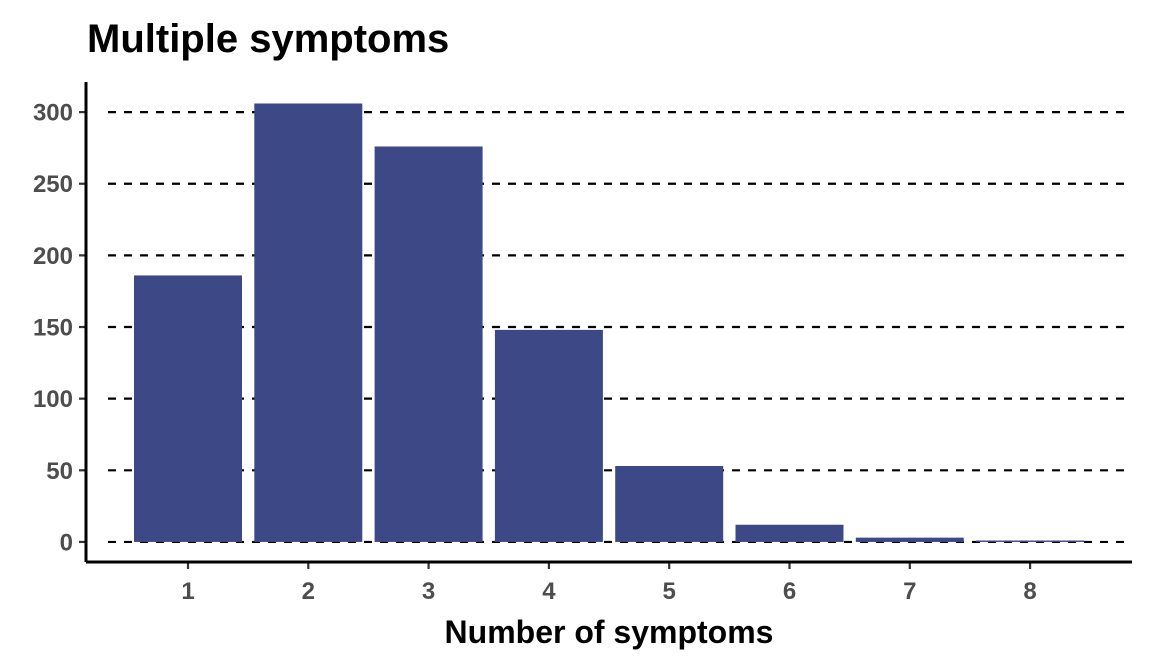 This screenshot has width=1152, height=672. Describe the element at coordinates (53, 399) in the screenshot. I see `y-tick-label: 100` at that location.